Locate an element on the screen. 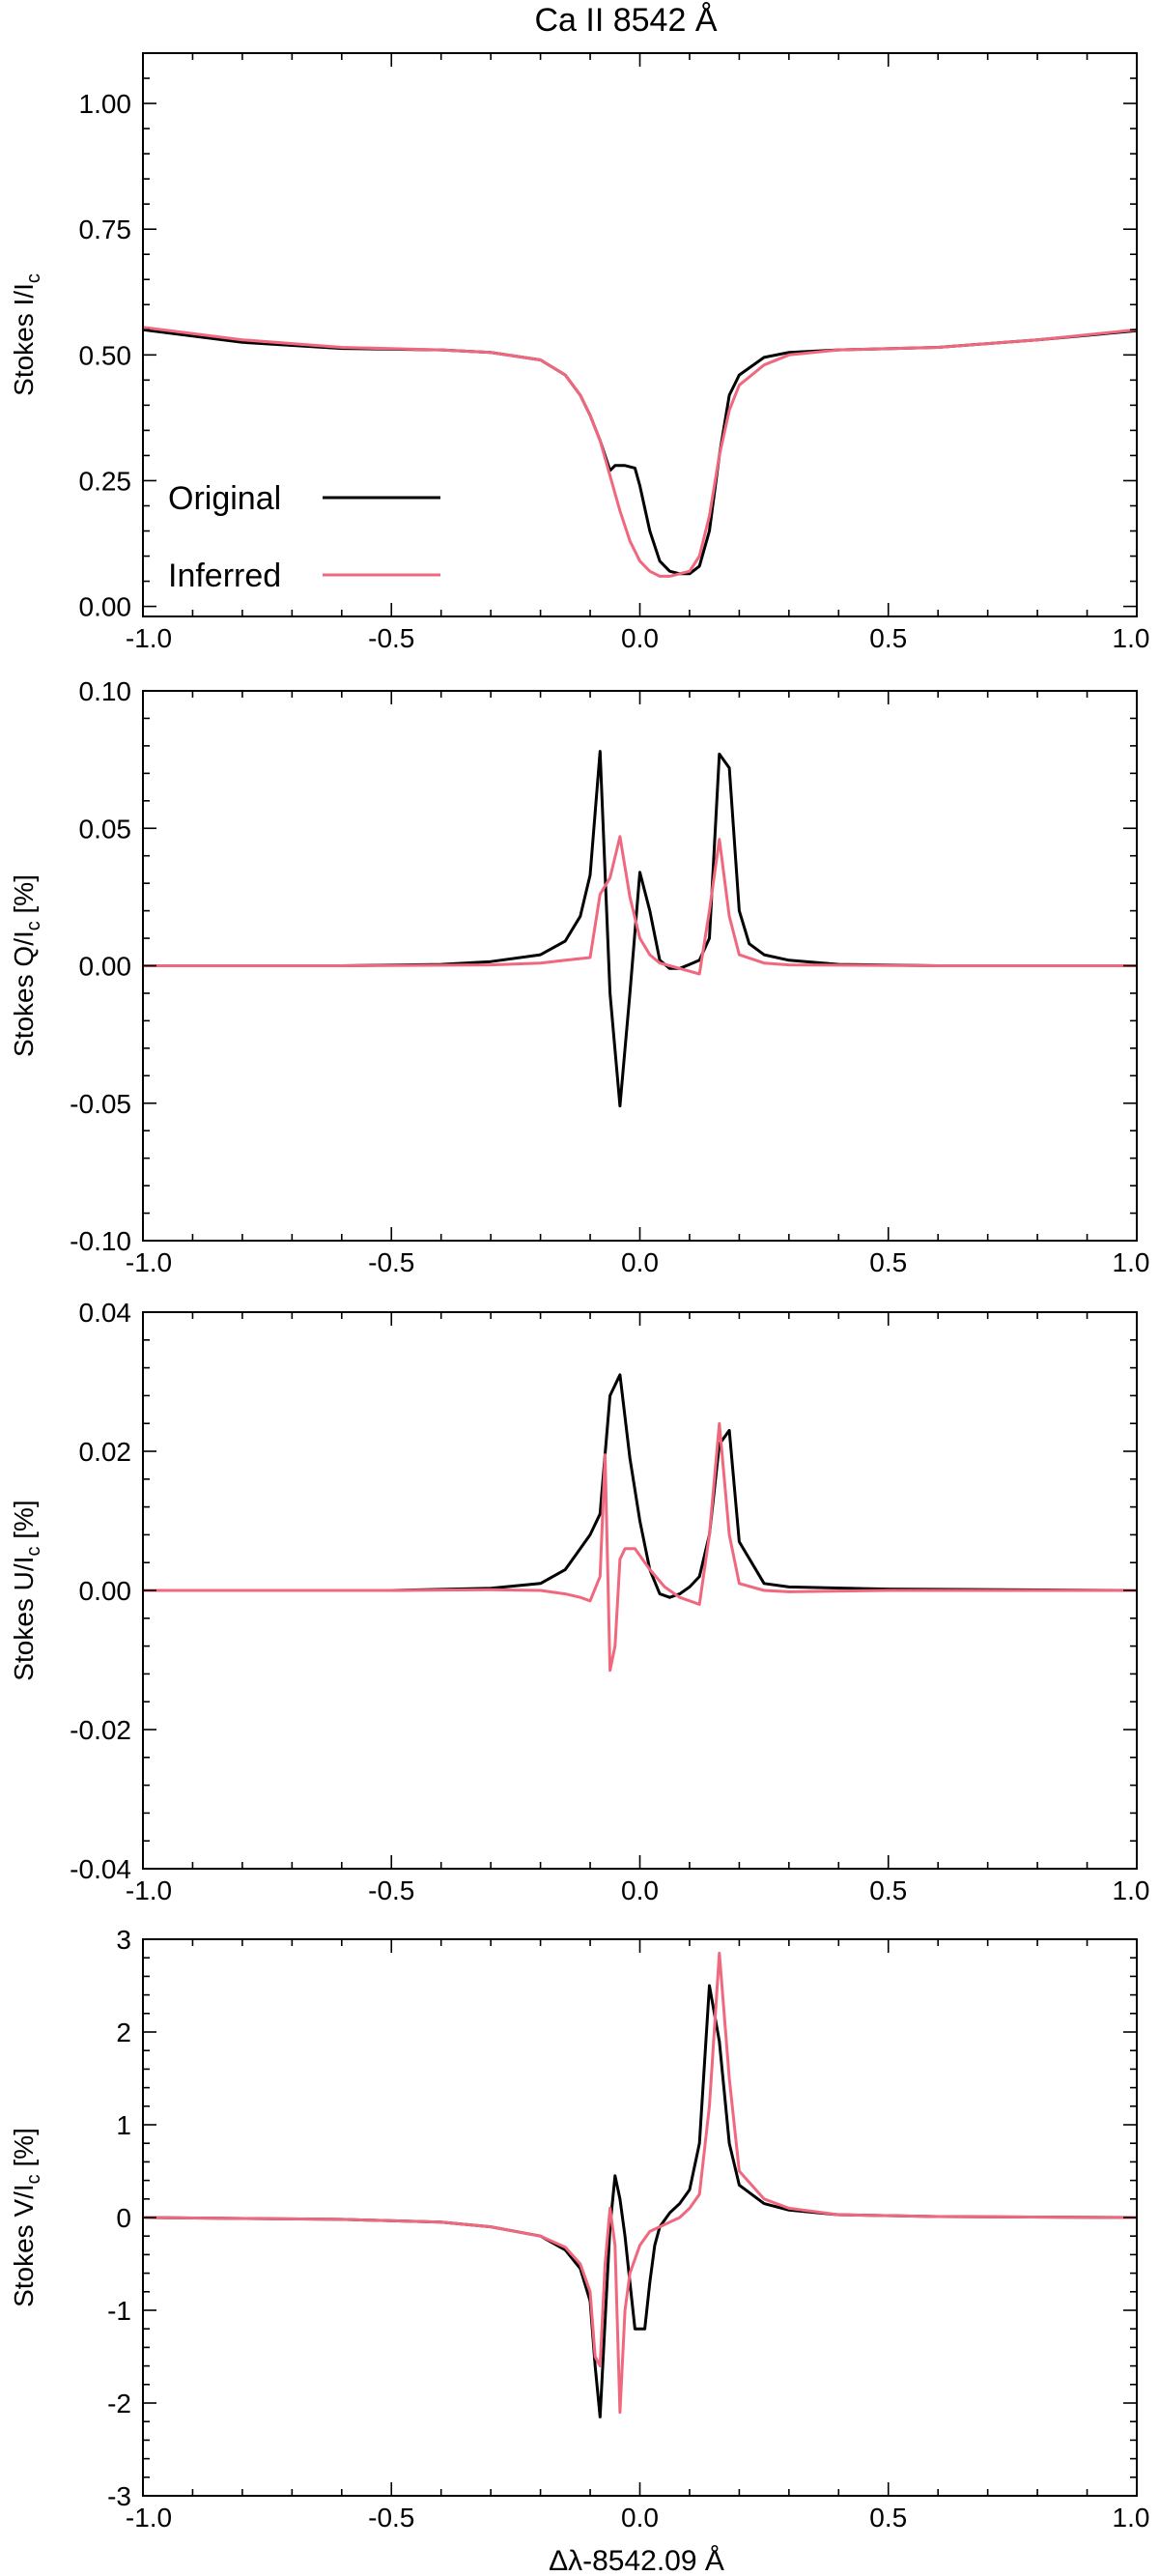 This screenshot has height=2576, width=1159. y-tick-label: 2 is located at coordinates (123, 2033).